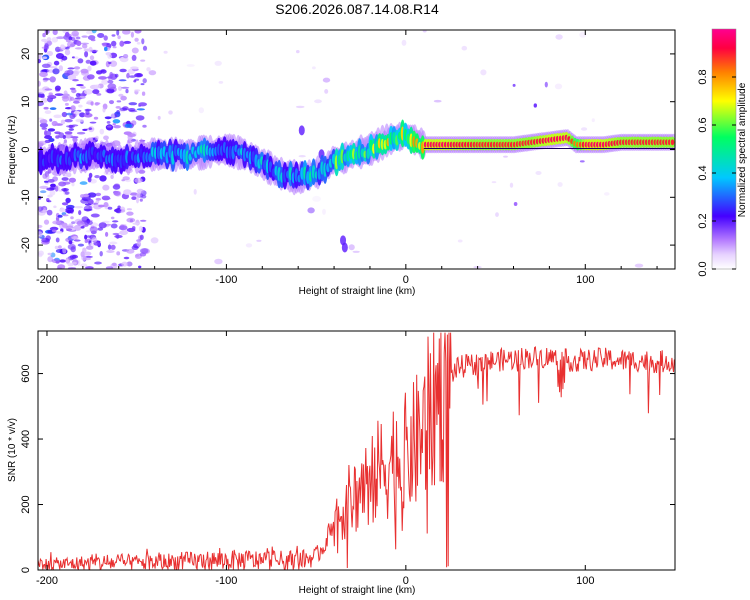 This screenshot has height=600, width=750. What do you see at coordinates (357, 291) in the screenshot?
I see `spectrogram-x-label: Height of straight line (km)` at bounding box center [357, 291].